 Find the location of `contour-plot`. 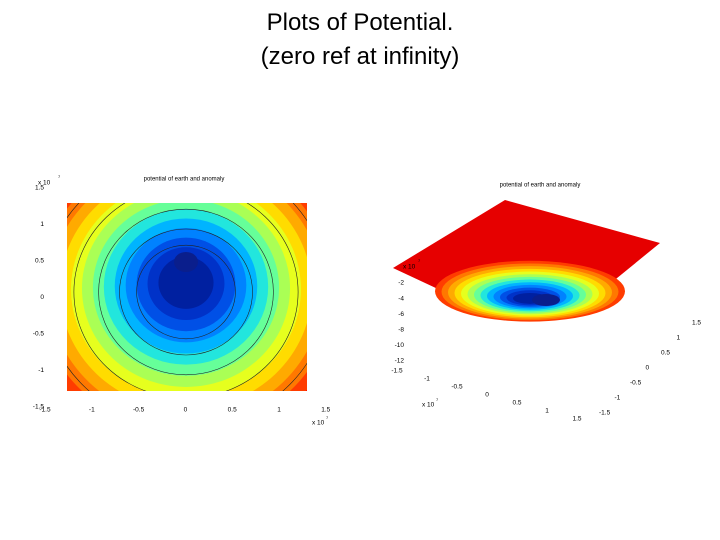

contour-plot is located at coordinates (187, 297).